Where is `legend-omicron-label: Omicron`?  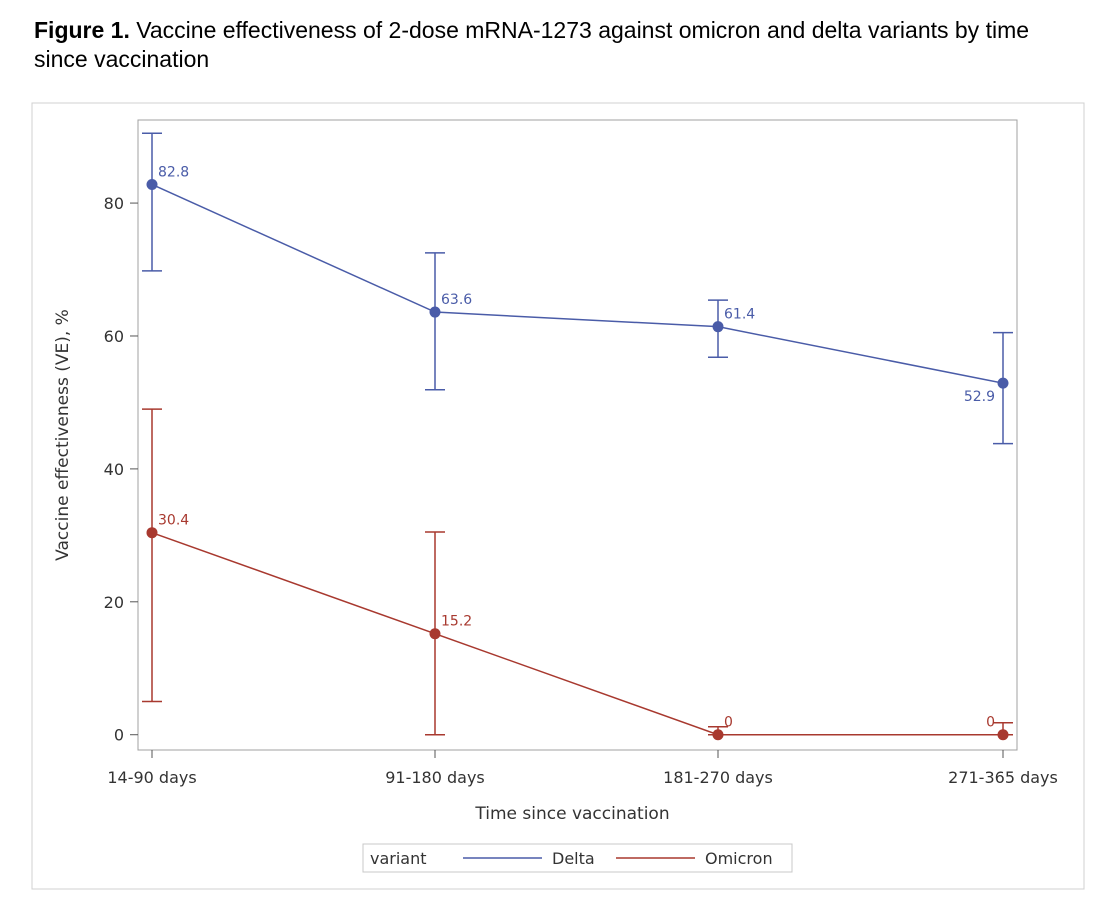
legend-omicron-label: Omicron is located at coordinates (739, 858).